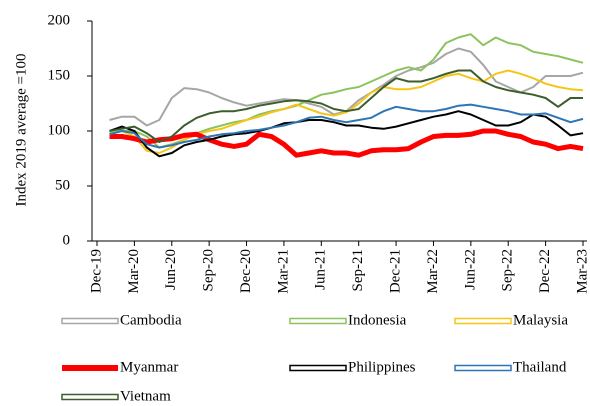  What do you see at coordinates (540, 367) in the screenshot?
I see `legend-label: Thailand` at bounding box center [540, 367].